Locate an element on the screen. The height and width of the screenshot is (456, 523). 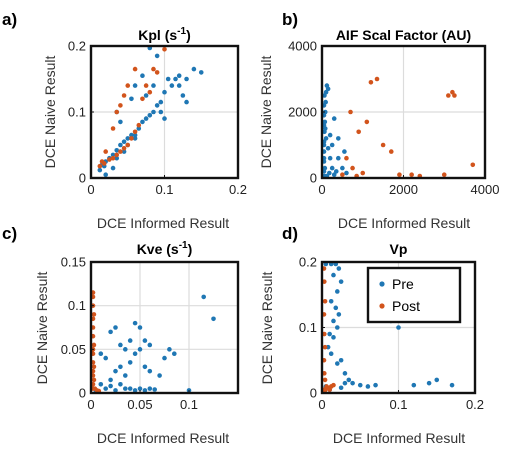
legend-marker-post is located at coordinates (382, 306).